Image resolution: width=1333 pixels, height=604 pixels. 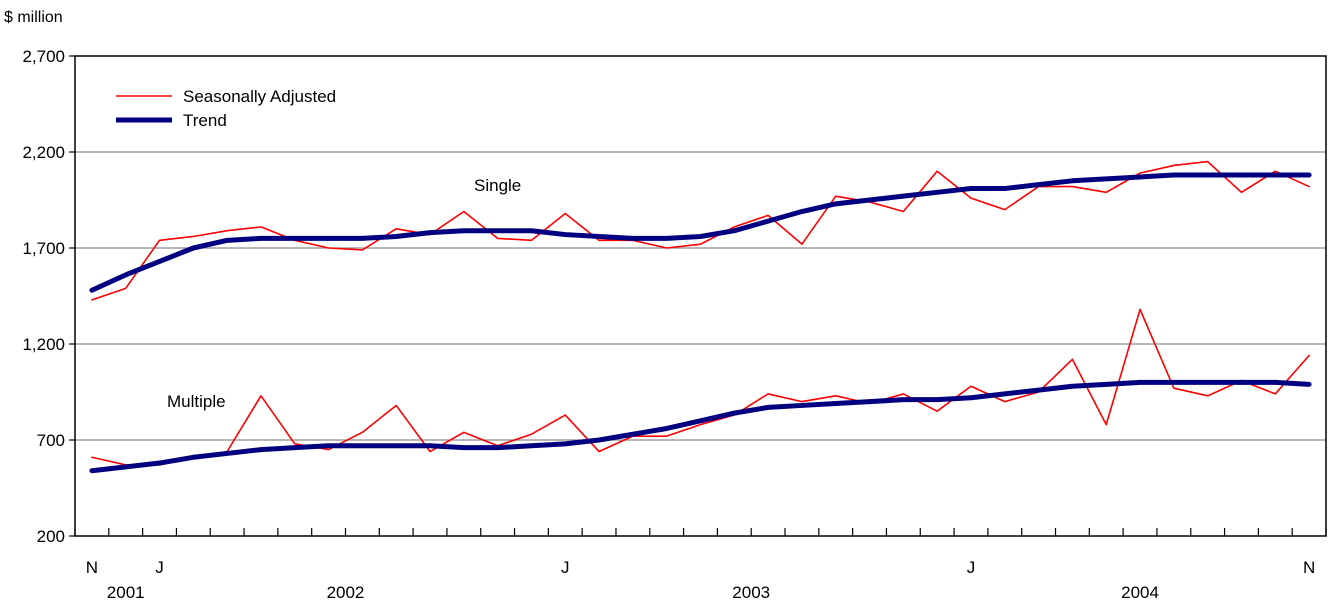 I want to click on x-axis: N J J J N 2001 2002 2003 2004, so click(x=700, y=565).